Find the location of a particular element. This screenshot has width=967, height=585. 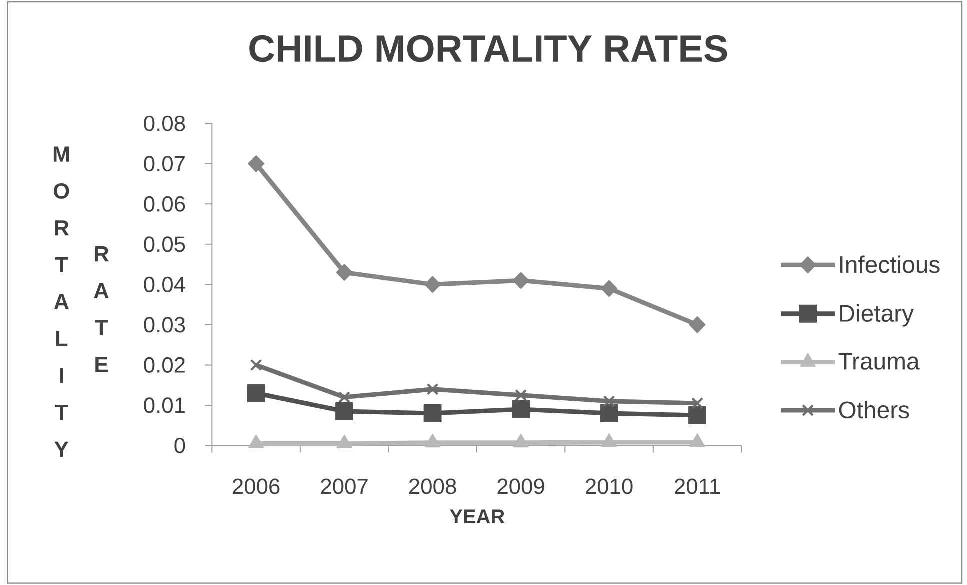

y-tick-label: 0.01 is located at coordinates (164, 406).